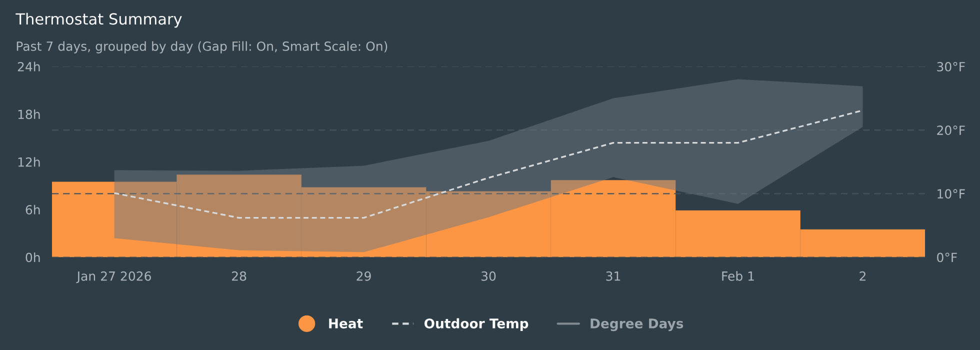 The height and width of the screenshot is (350, 980). What do you see at coordinates (951, 67) in the screenshot?
I see `y2-tick-label: 30°F` at bounding box center [951, 67].